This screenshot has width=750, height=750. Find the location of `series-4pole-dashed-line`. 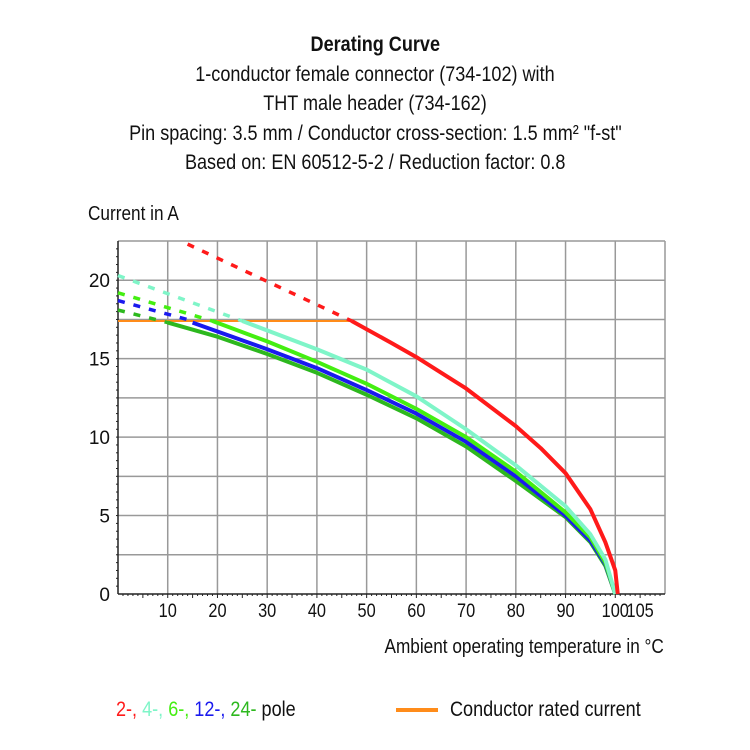

series-4pole-dashed-line is located at coordinates (180, 298).